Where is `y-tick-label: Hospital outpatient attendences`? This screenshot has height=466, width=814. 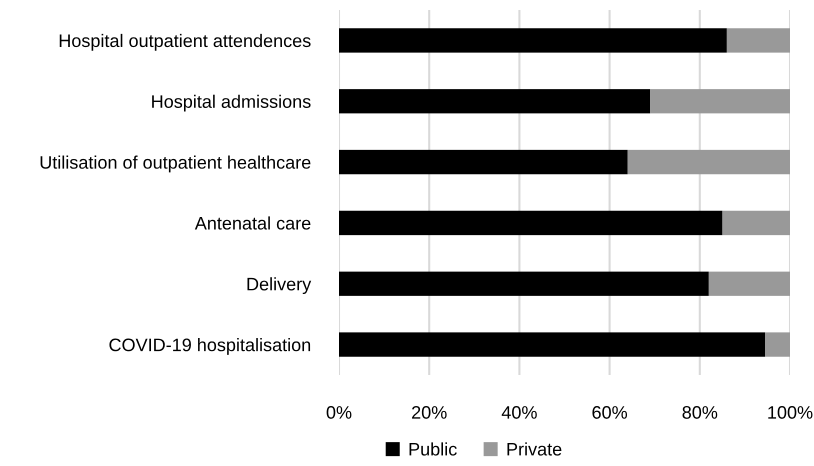 y-tick-label: Hospital outpatient attendences is located at coordinates (185, 42).